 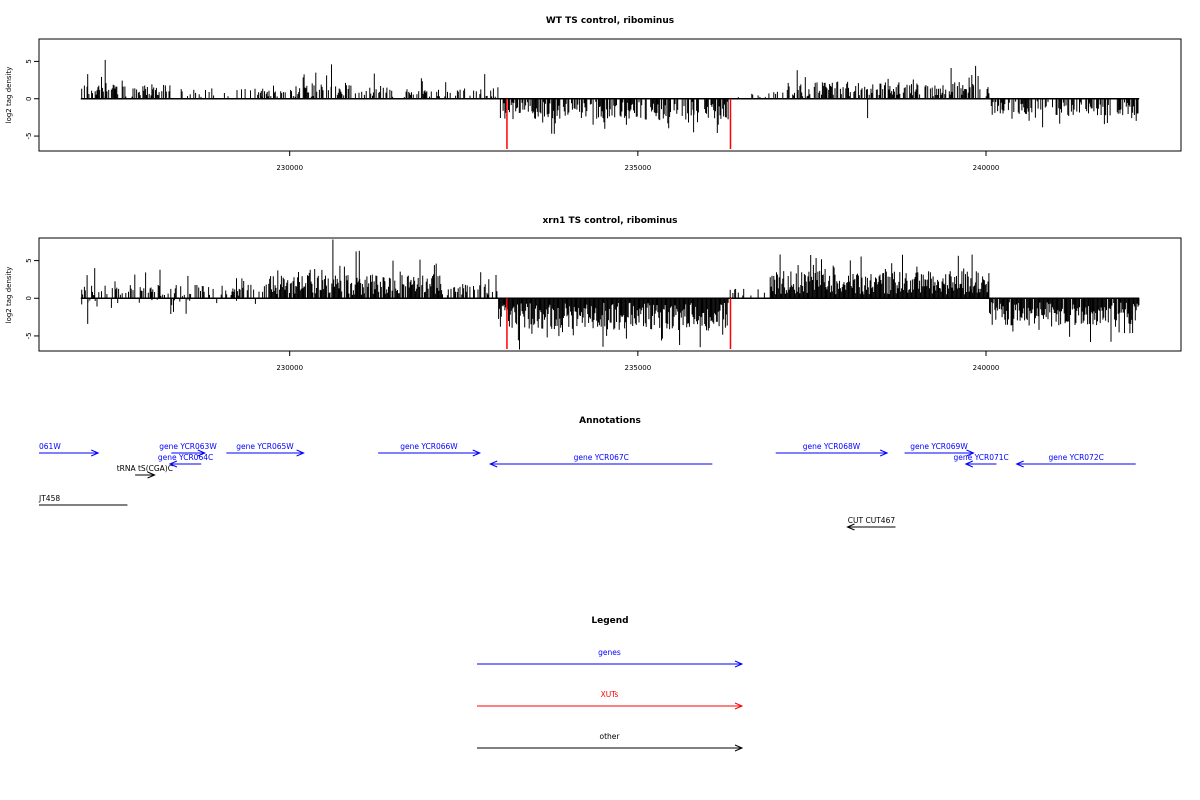 I want to click on legend: Legend genes XUTs other, so click(x=610, y=684).